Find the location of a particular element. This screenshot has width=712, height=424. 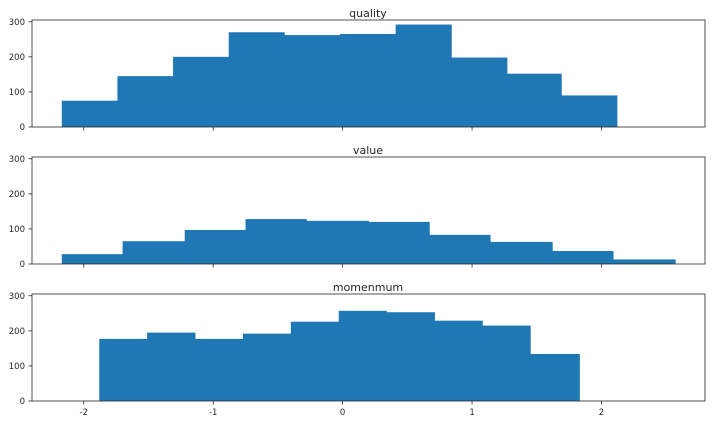

x-tick-label: -1 is located at coordinates (213, 413).